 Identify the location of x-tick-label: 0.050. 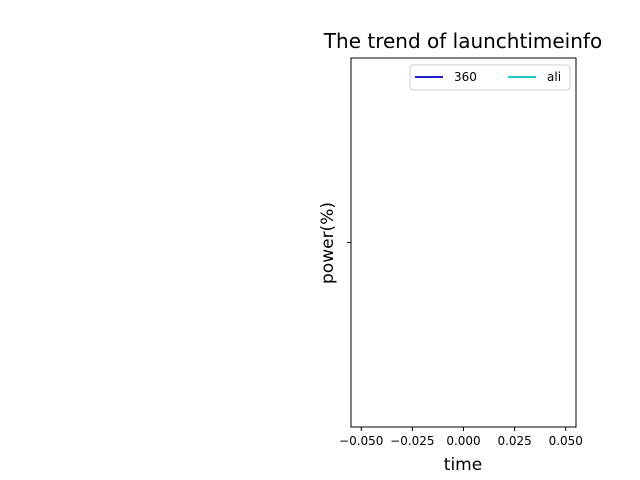
(566, 441).